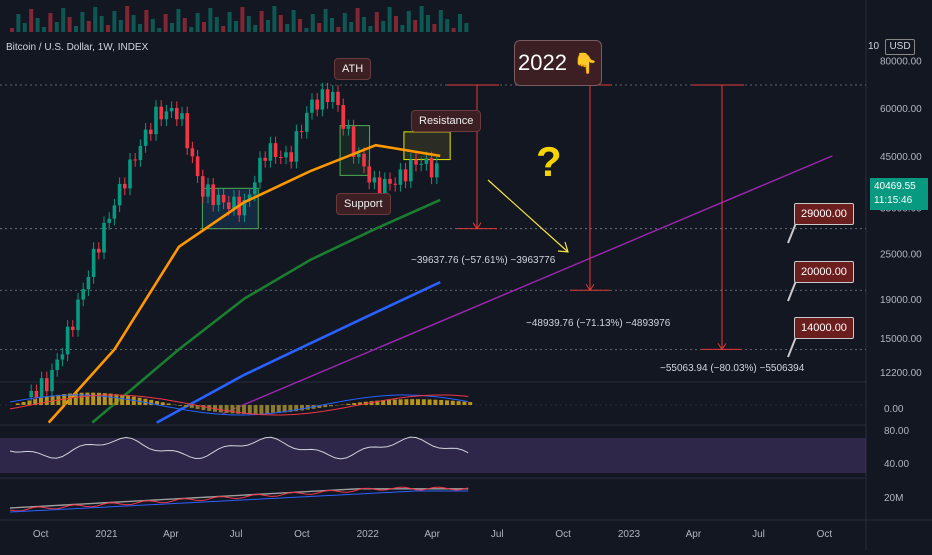 Image resolution: width=932 pixels, height=555 pixels. Describe the element at coordinates (732, 368) in the screenshot. I see `measure-label-3: −55063.94 (−80.03%) −5506394` at that location.